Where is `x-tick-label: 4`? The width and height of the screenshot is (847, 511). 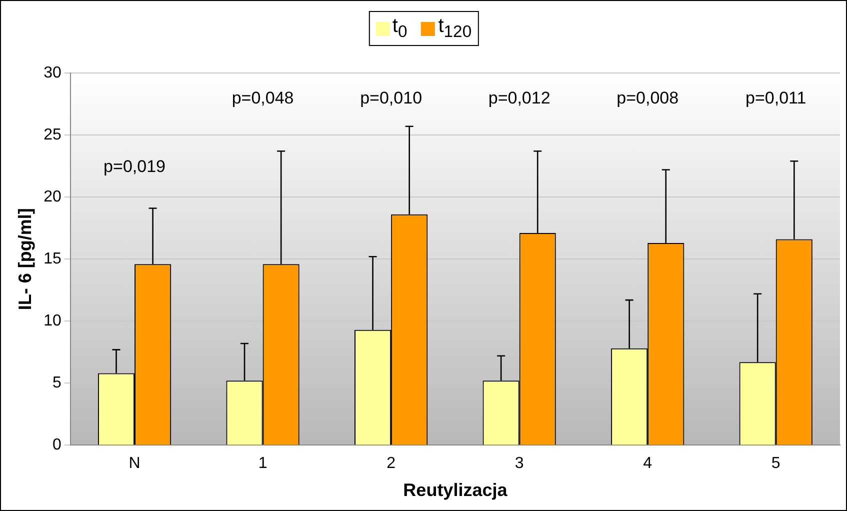
x-tick-label: 4 is located at coordinates (647, 463).